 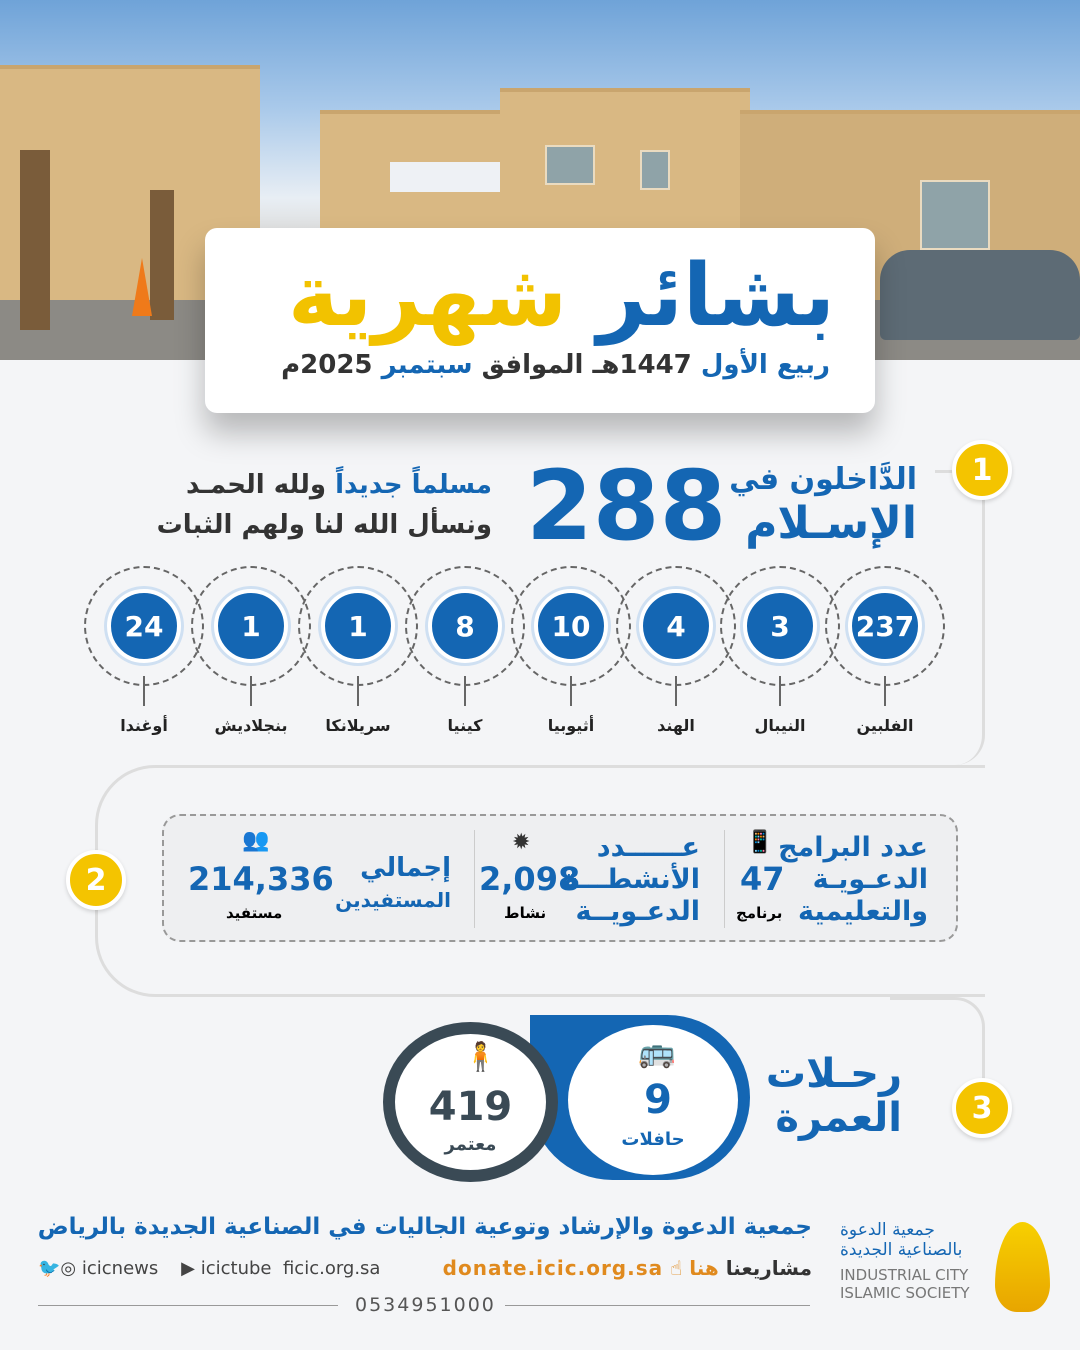 I want to click on greg-month: سبتمبر, so click(x=427, y=365).